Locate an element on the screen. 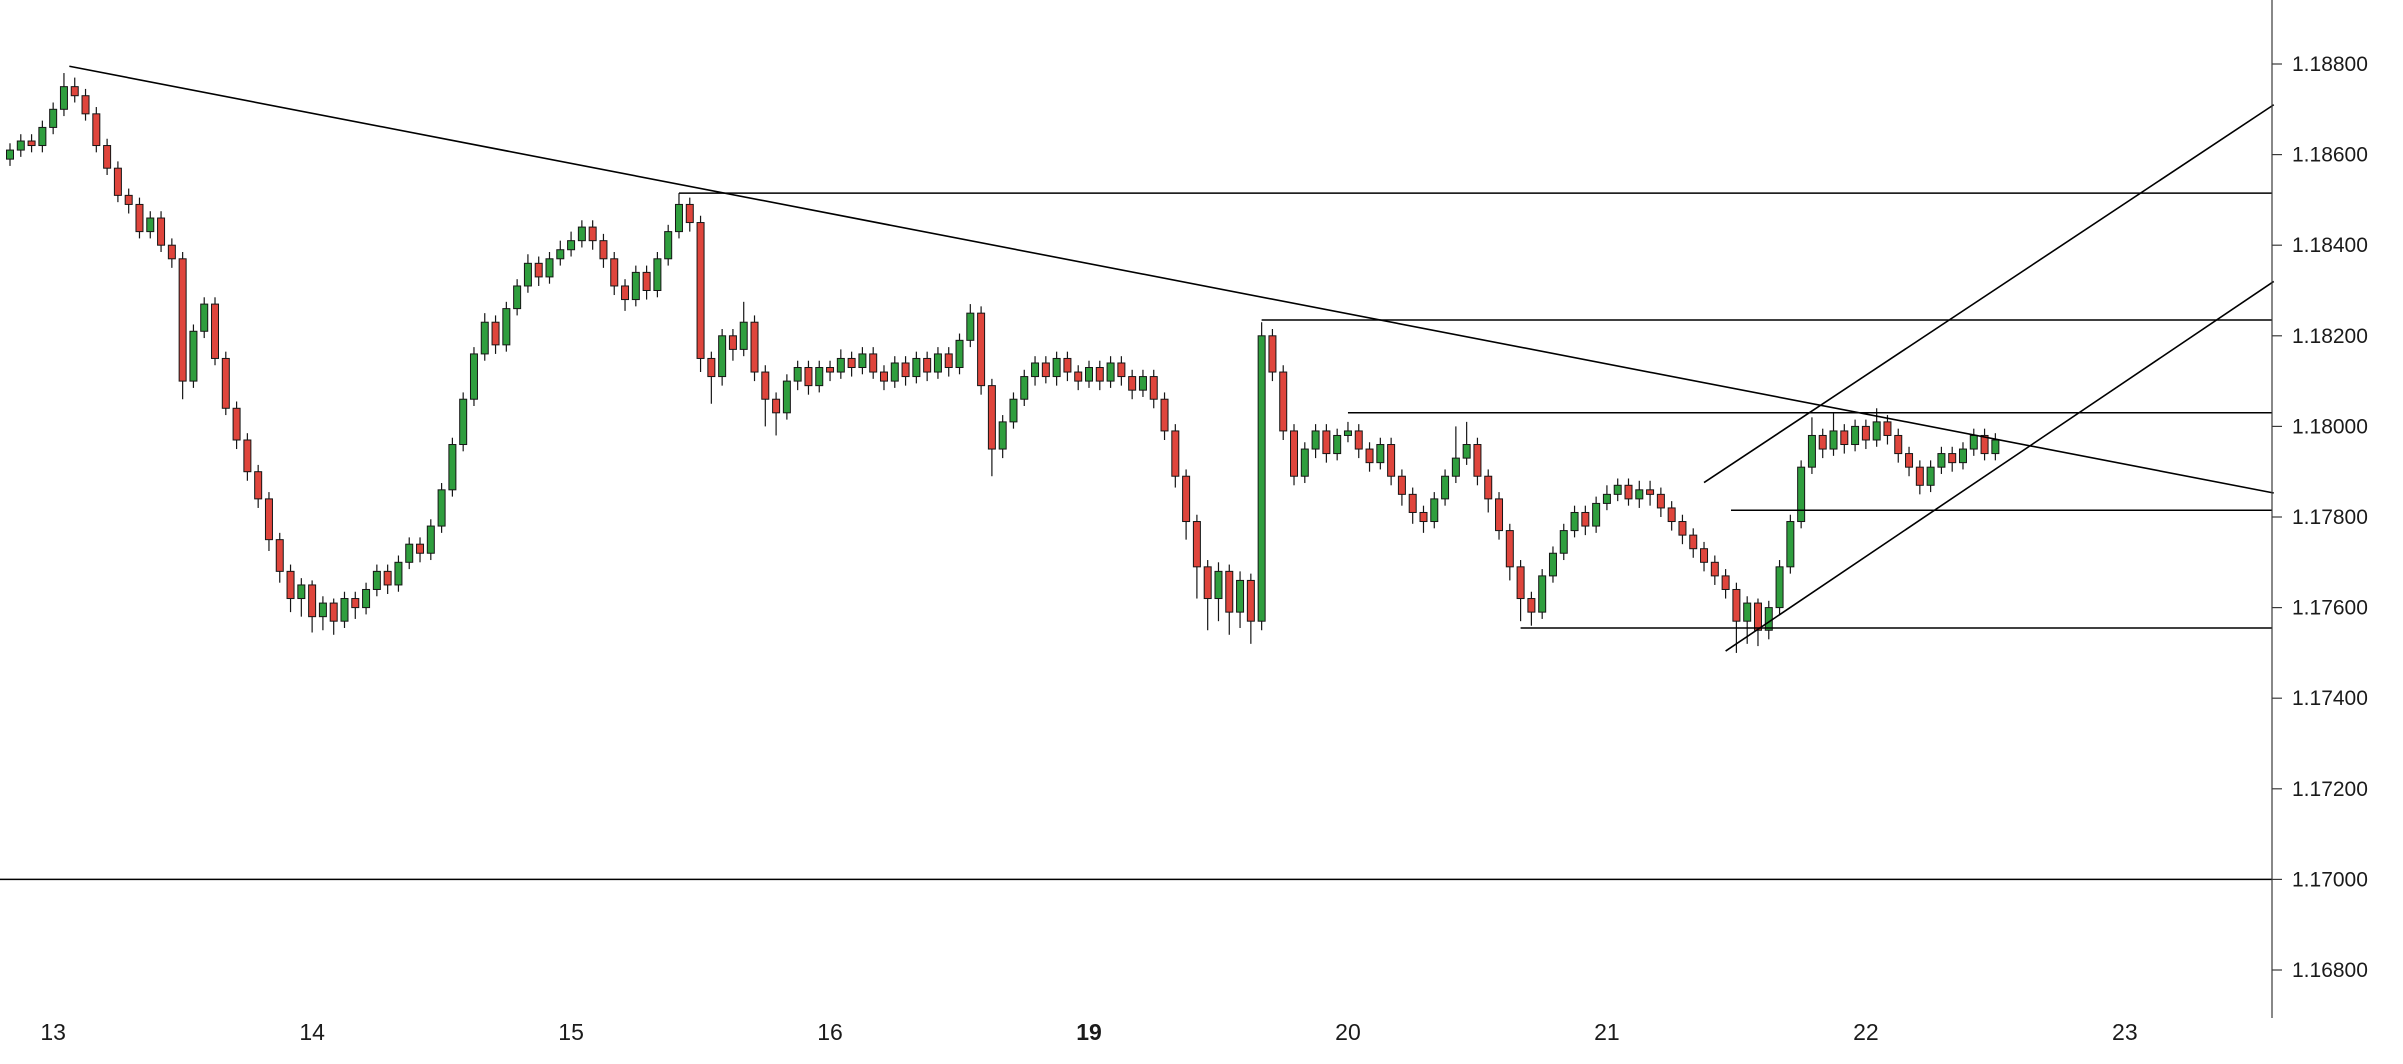 The width and height of the screenshot is (2403, 1064). date-tick-label: 22 is located at coordinates (1866, 1032).